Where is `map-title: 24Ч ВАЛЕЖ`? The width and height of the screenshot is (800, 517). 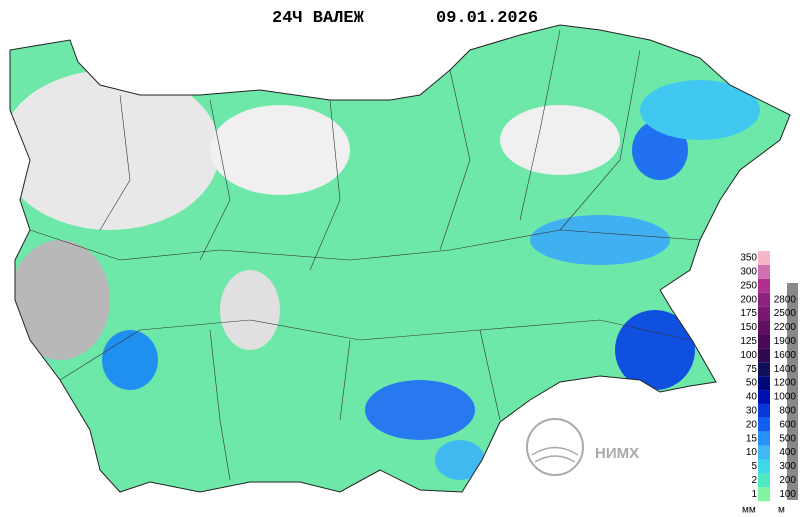 map-title: 24Ч ВАЛЕЖ is located at coordinates (318, 18).